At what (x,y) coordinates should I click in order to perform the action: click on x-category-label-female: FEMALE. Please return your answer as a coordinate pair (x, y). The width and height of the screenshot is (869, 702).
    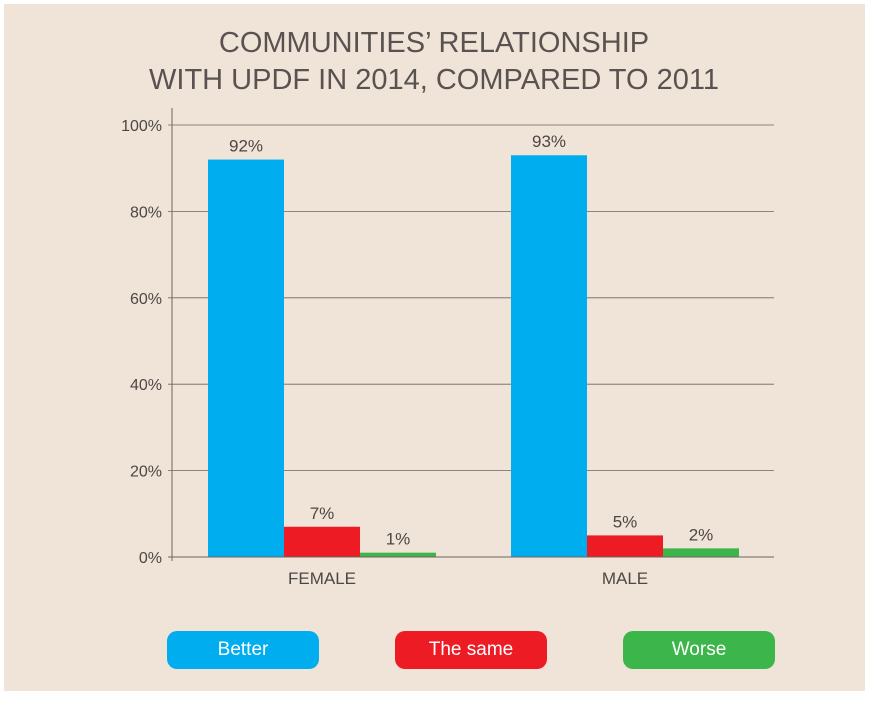
    Looking at the image, I should click on (322, 578).